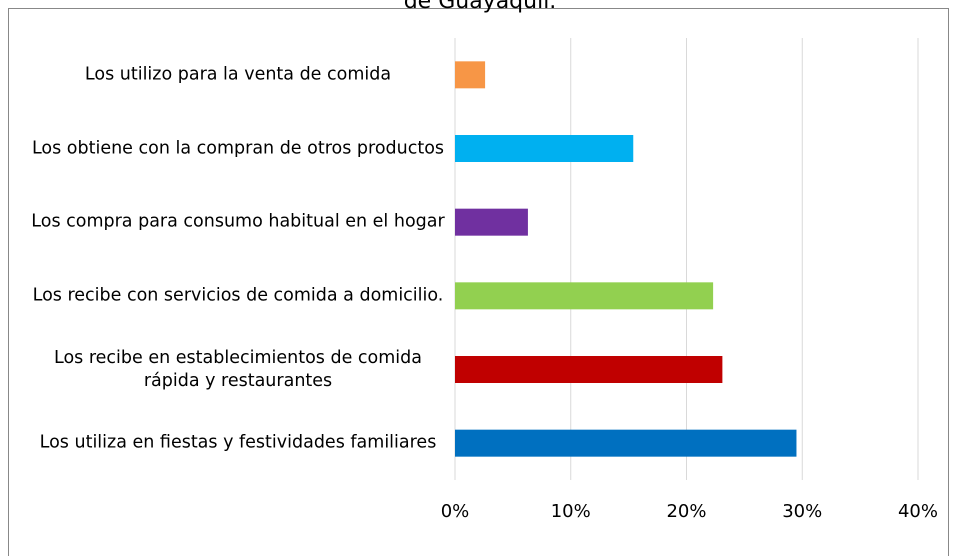 The width and height of the screenshot is (957, 556). Describe the element at coordinates (238, 74) in the screenshot. I see `y-tick-label: Los utilizo para la venta de comida` at that location.